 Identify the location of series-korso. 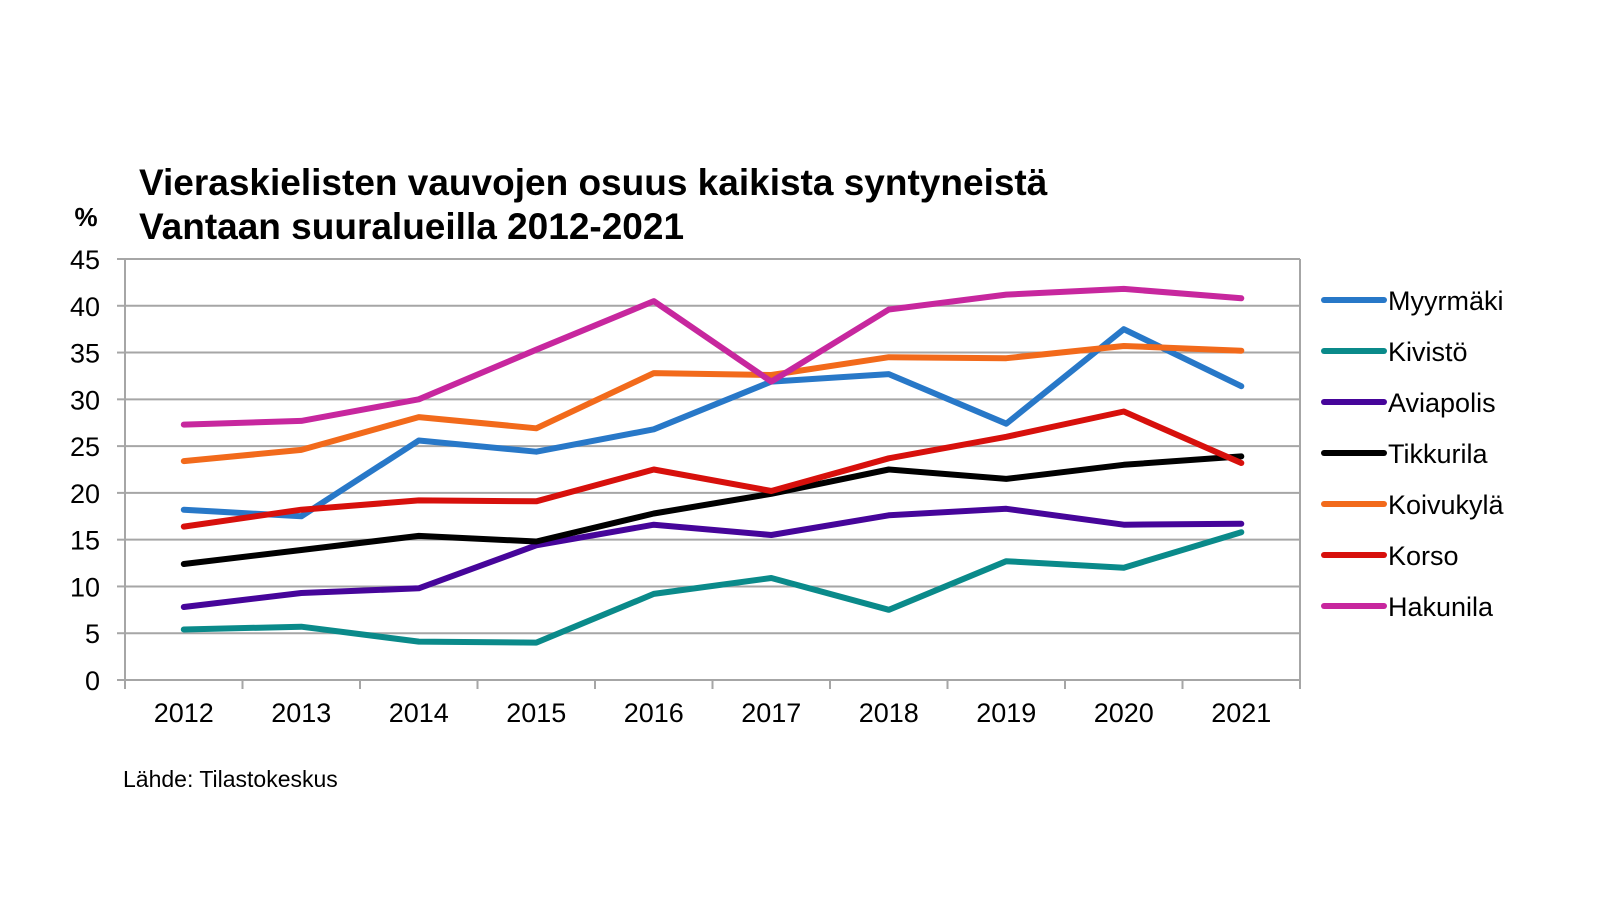
(712, 469).